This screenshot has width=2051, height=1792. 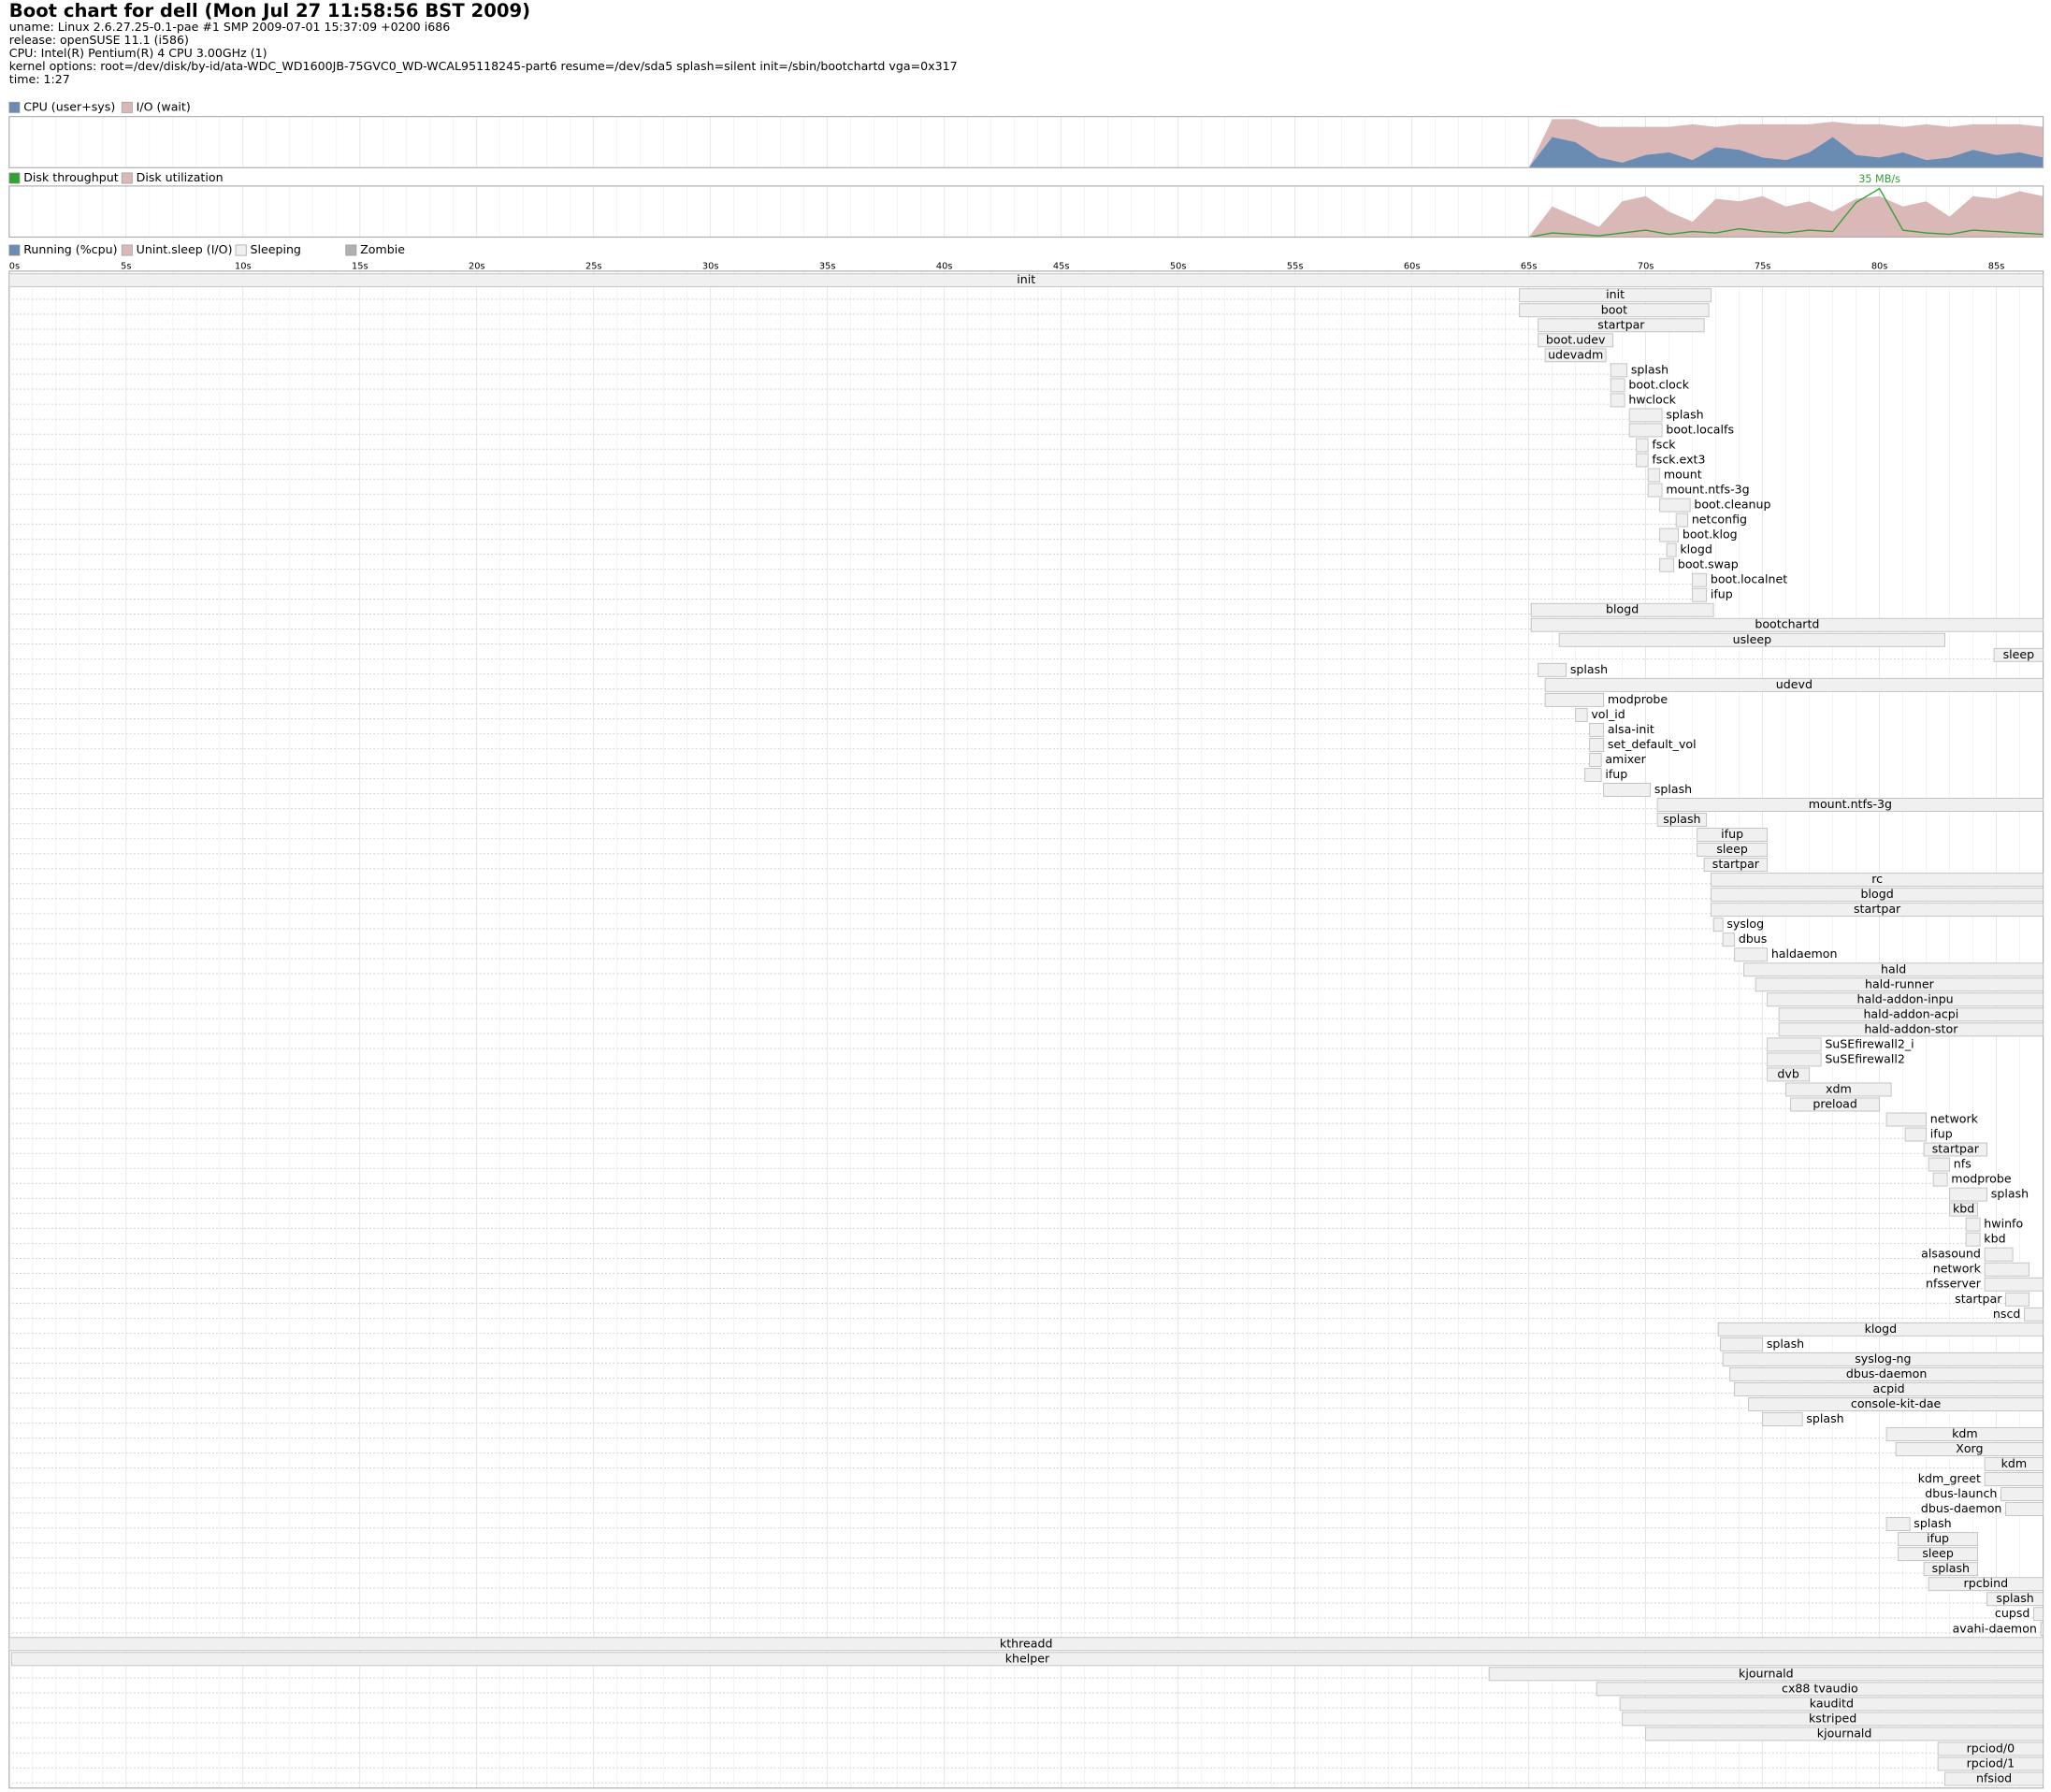 I want to click on process-label: hald-runner, so click(x=1900, y=983).